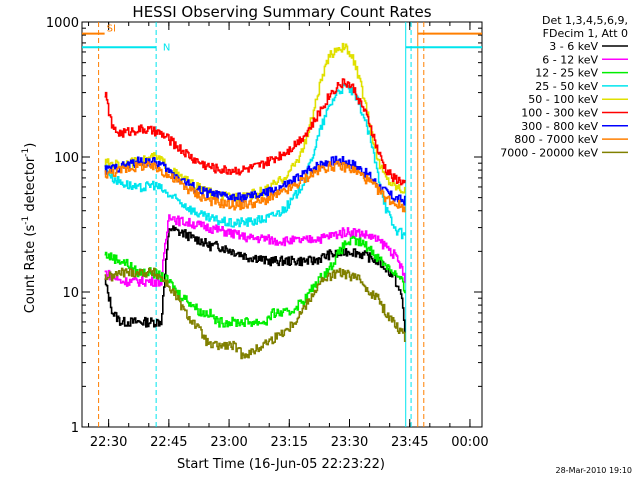  Describe the element at coordinates (566, 73) in the screenshot. I see `legend-entry-label: 12 - 25 keV` at that location.